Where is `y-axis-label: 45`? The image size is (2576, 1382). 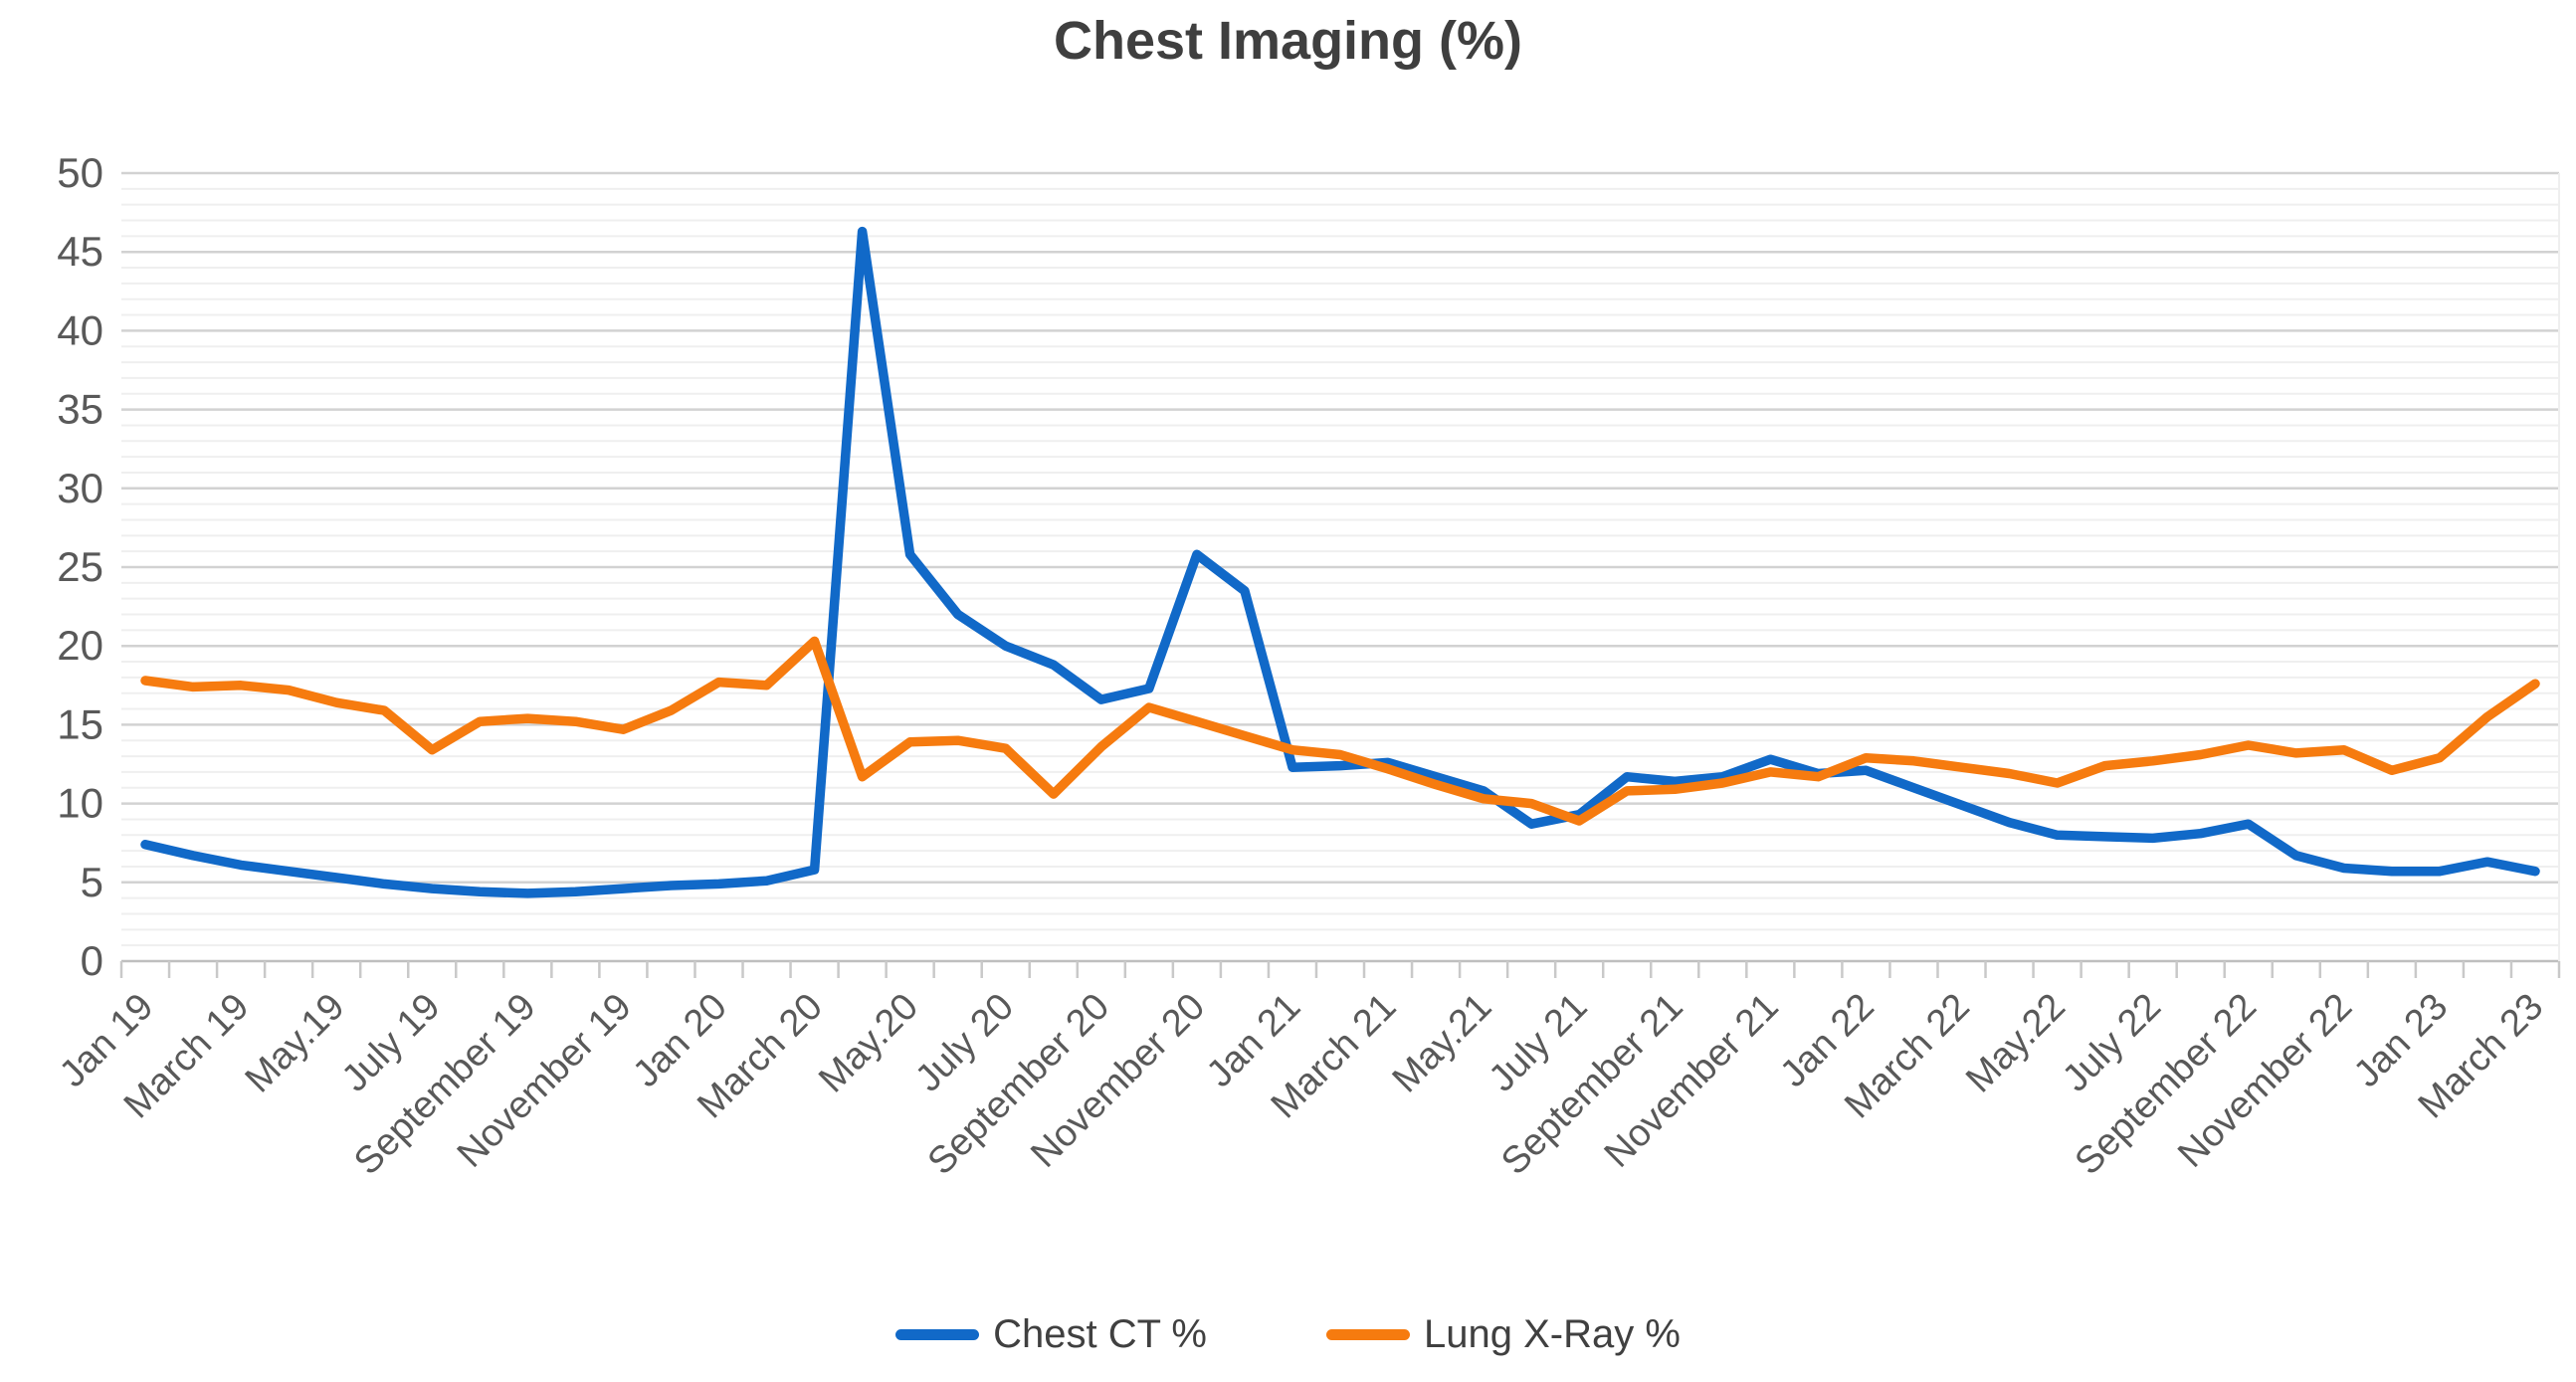
y-axis-label: 45 is located at coordinates (80, 251).